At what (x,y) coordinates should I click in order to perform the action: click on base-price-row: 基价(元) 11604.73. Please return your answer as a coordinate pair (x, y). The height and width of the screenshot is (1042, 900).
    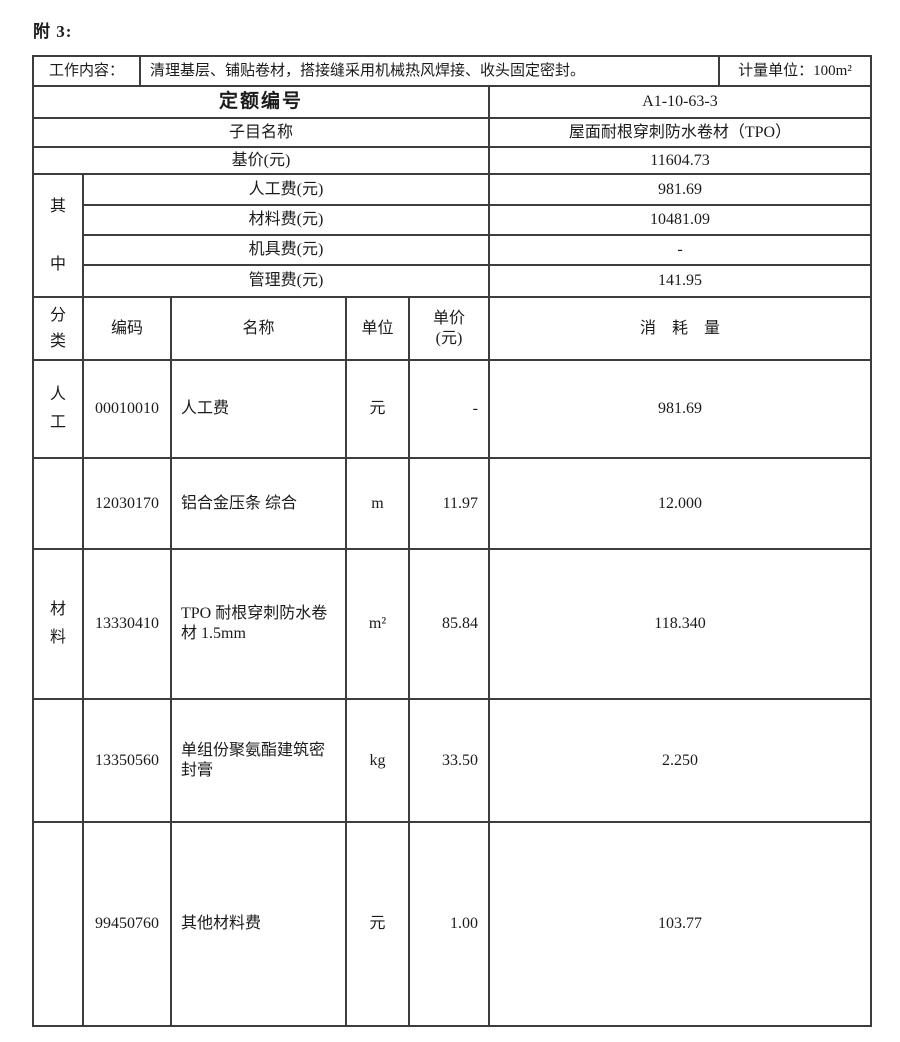
    Looking at the image, I should click on (452, 161).